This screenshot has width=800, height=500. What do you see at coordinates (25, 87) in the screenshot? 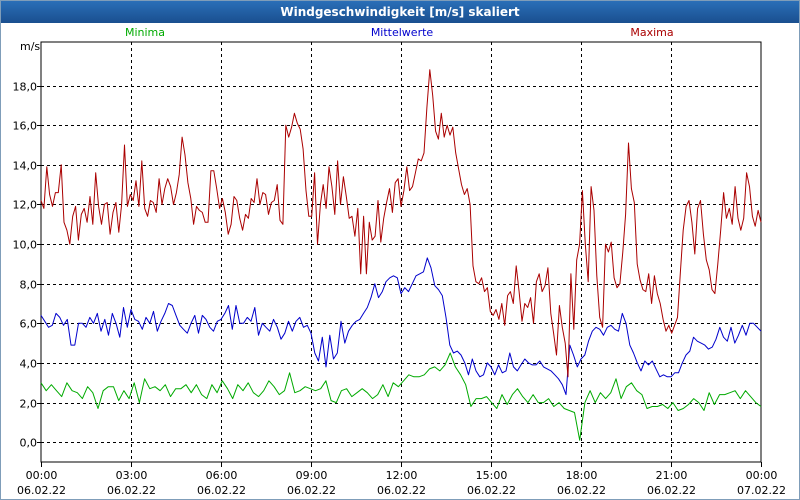
I see `y-tick-label: 18,0` at bounding box center [25, 87].